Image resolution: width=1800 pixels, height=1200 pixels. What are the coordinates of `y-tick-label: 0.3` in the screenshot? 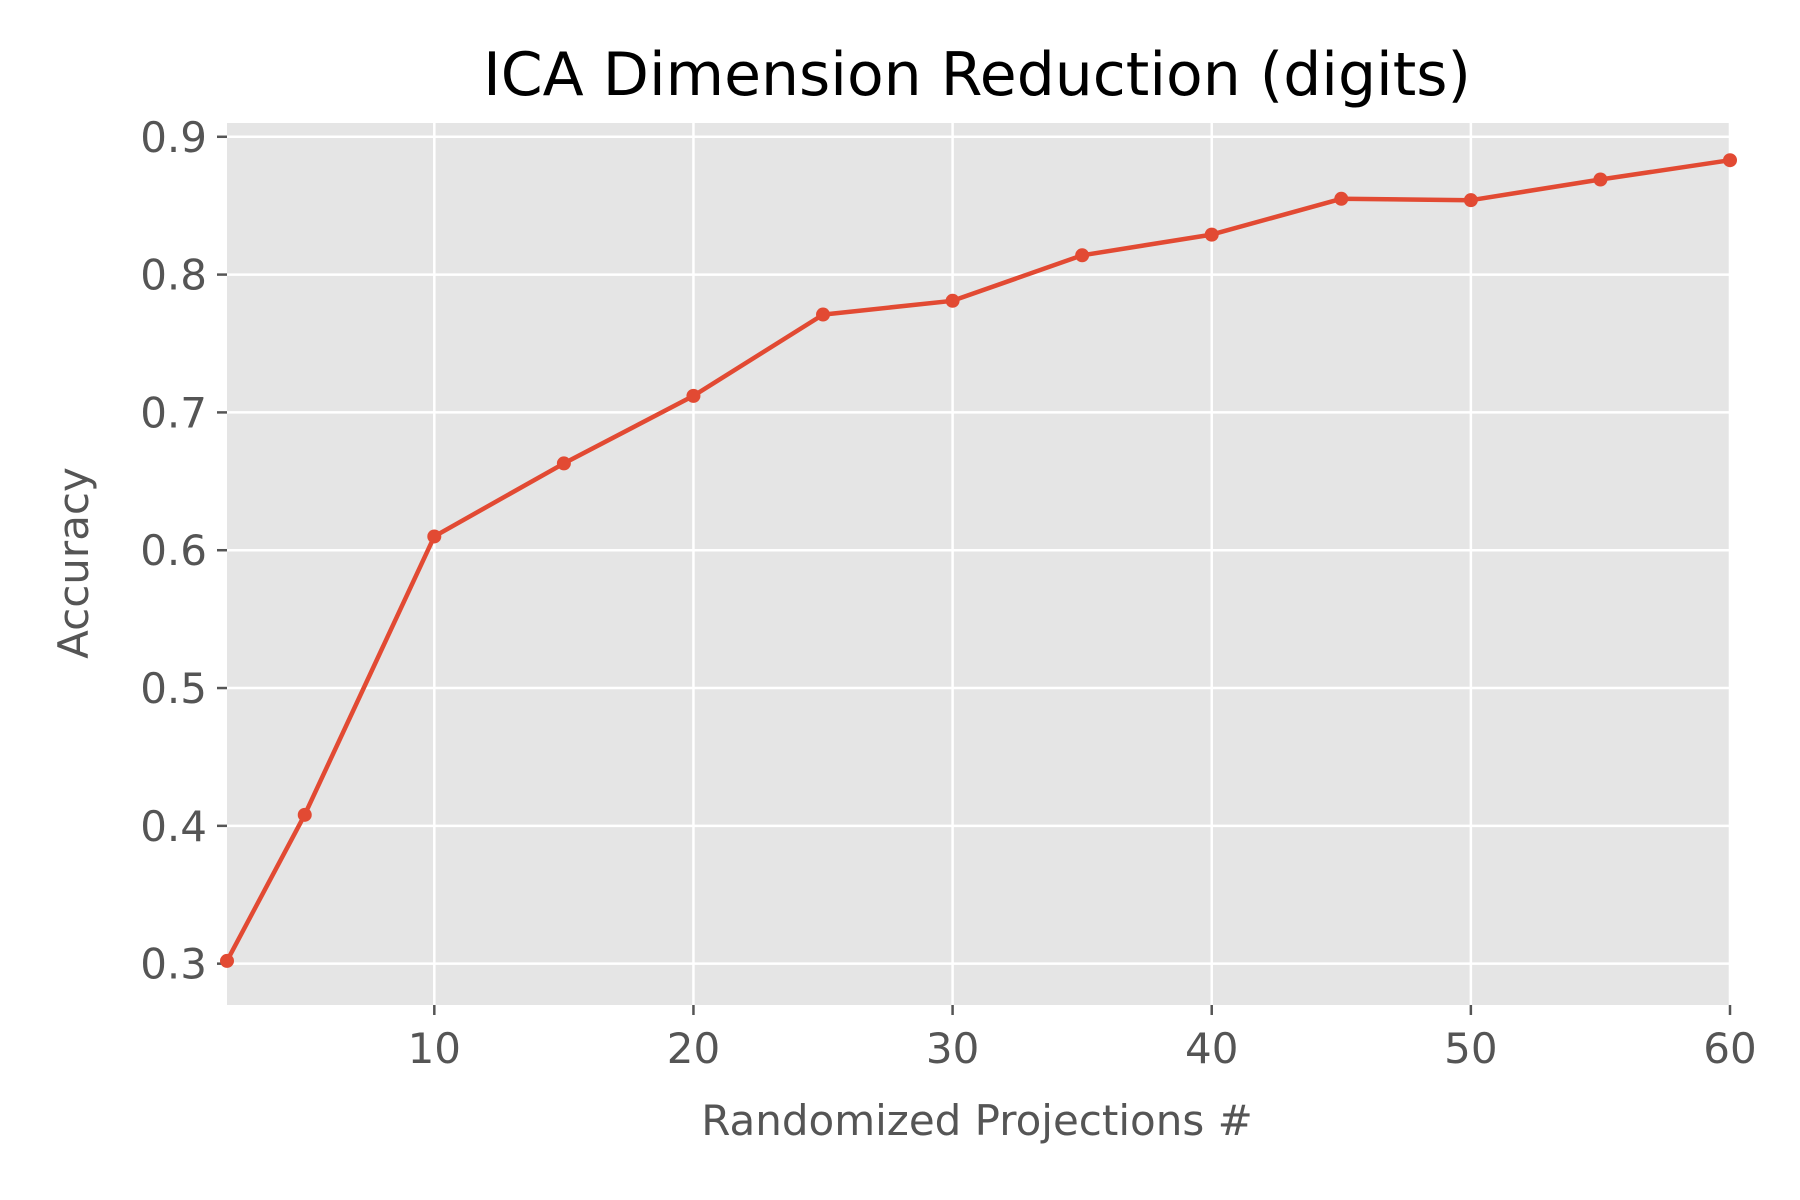 It's located at (173, 964).